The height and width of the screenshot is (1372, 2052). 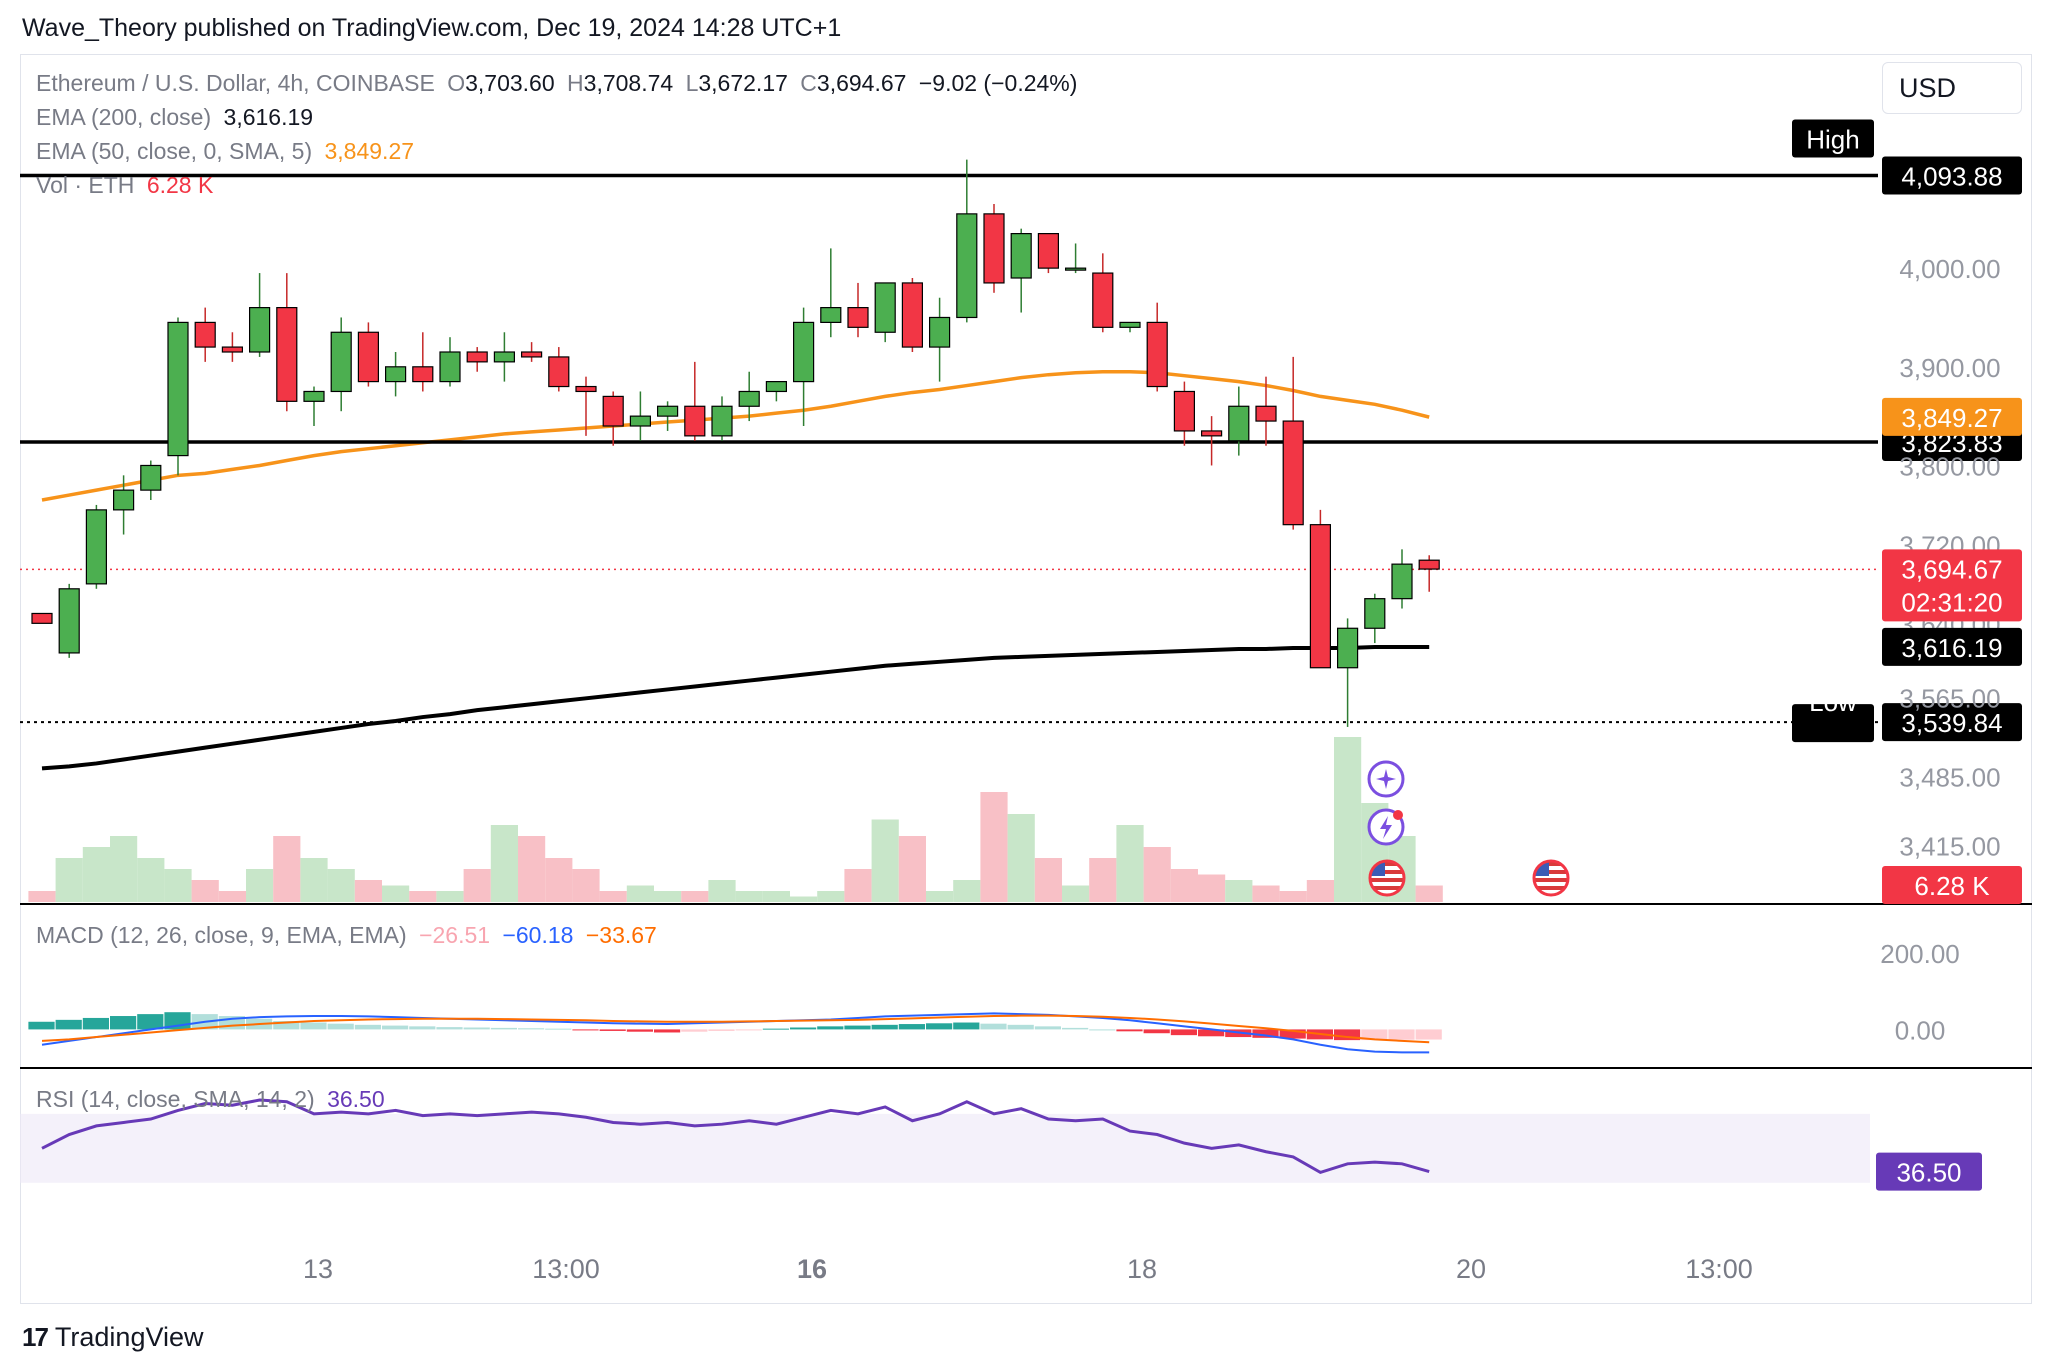 What do you see at coordinates (127, 185) in the screenshot?
I see `volume-legend: Vol · ETH 6.28 K` at bounding box center [127, 185].